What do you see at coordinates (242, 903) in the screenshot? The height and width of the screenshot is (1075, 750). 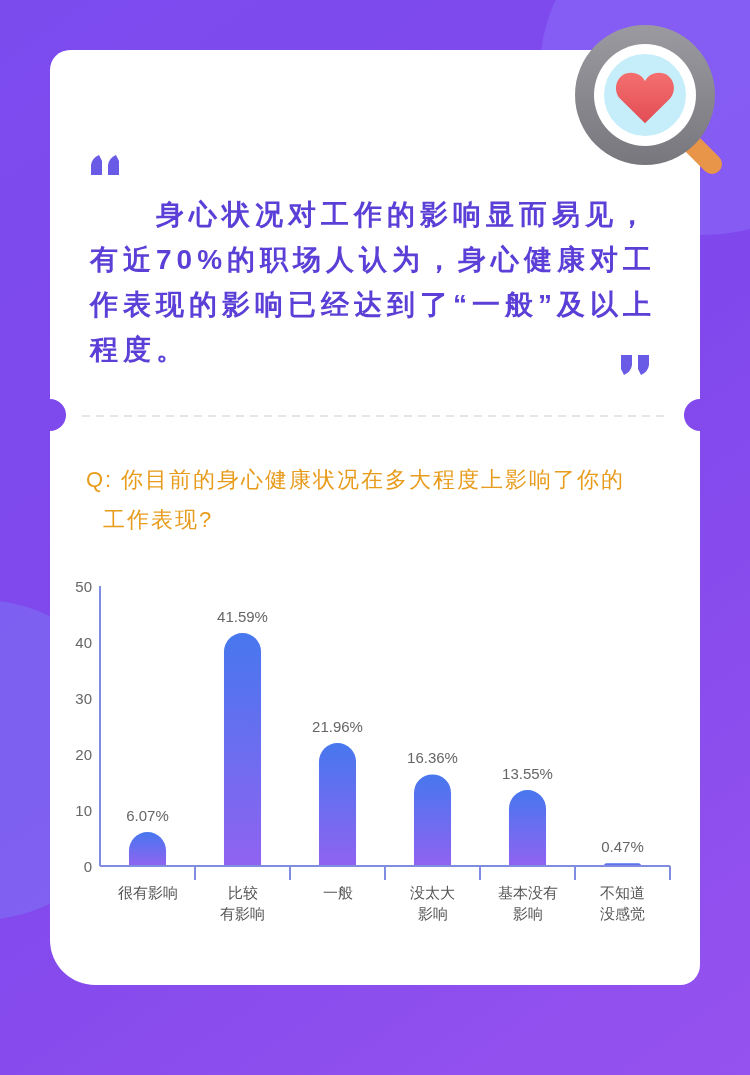 I see `x-tick-label: 比较有影响` at bounding box center [242, 903].